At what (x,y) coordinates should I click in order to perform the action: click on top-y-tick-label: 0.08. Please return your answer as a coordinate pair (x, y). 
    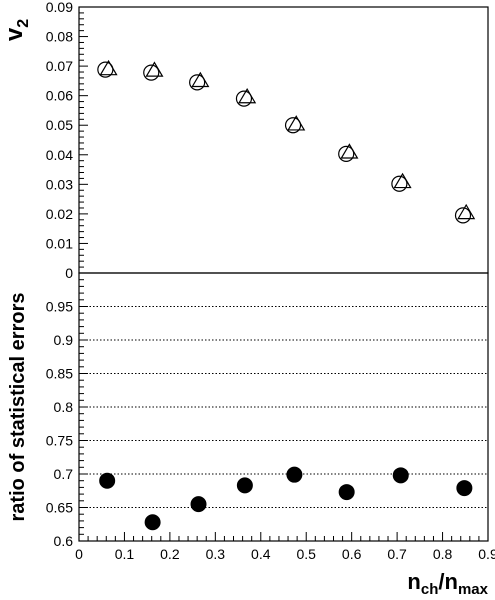
    Looking at the image, I should click on (59, 37).